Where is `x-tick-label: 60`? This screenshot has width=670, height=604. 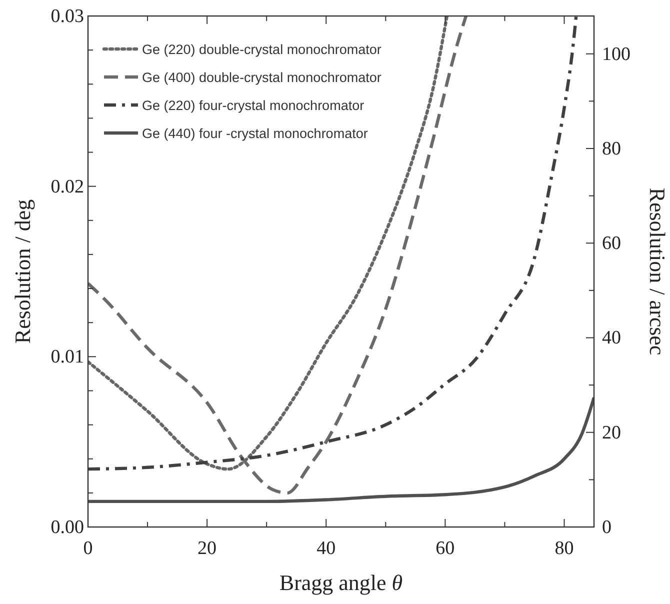
x-tick-label: 60 is located at coordinates (445, 548).